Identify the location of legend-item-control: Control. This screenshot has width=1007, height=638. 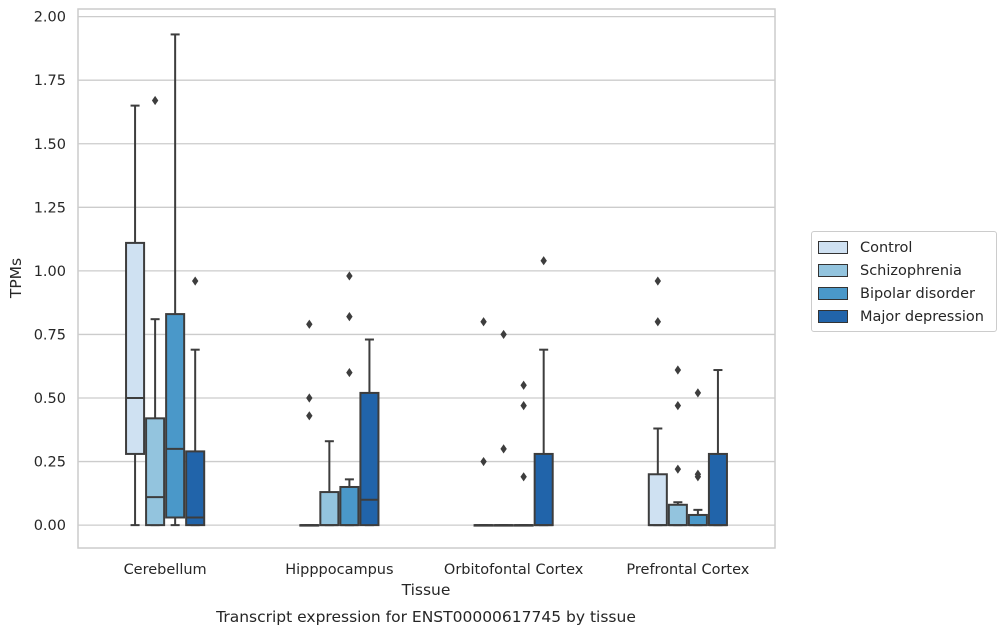
(904, 247).